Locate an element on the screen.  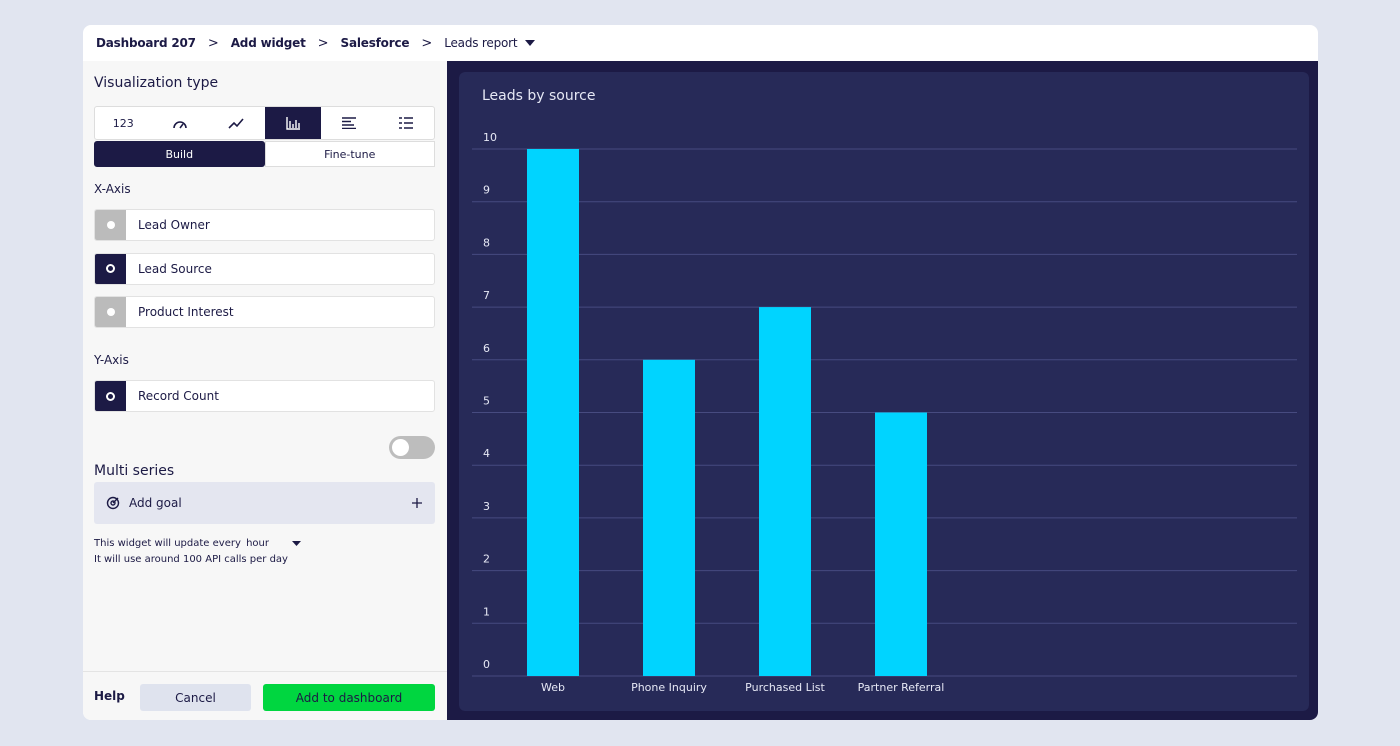
caret is located at coordinates (530, 43).